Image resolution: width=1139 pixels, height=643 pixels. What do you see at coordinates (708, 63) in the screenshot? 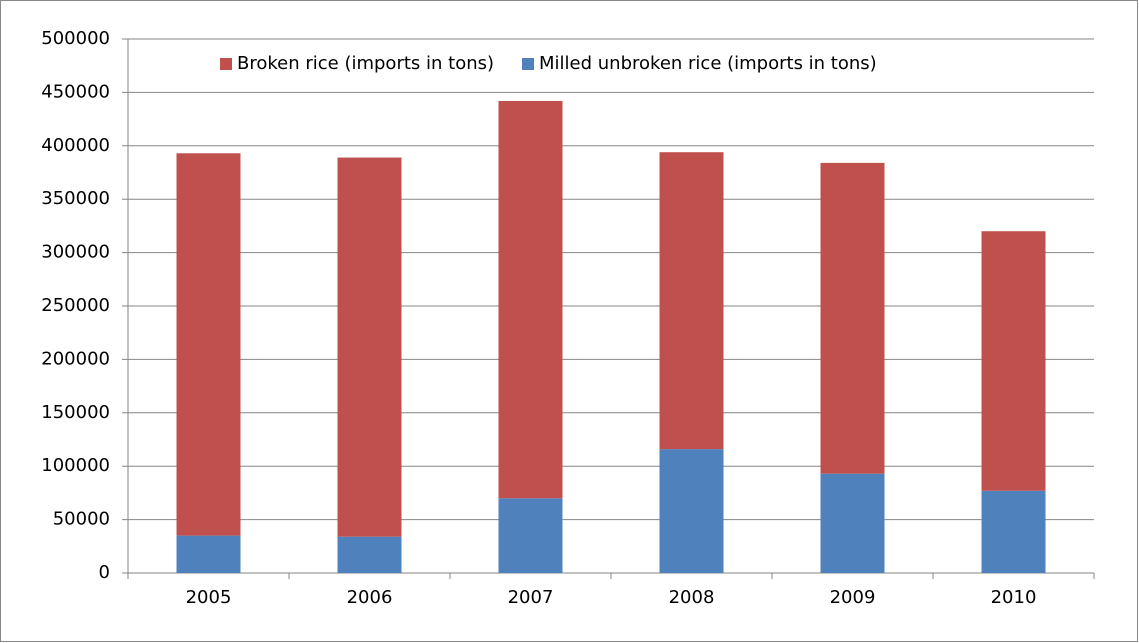
I see `legend-label: Milled unbroken rice (imports in tons)` at bounding box center [708, 63].